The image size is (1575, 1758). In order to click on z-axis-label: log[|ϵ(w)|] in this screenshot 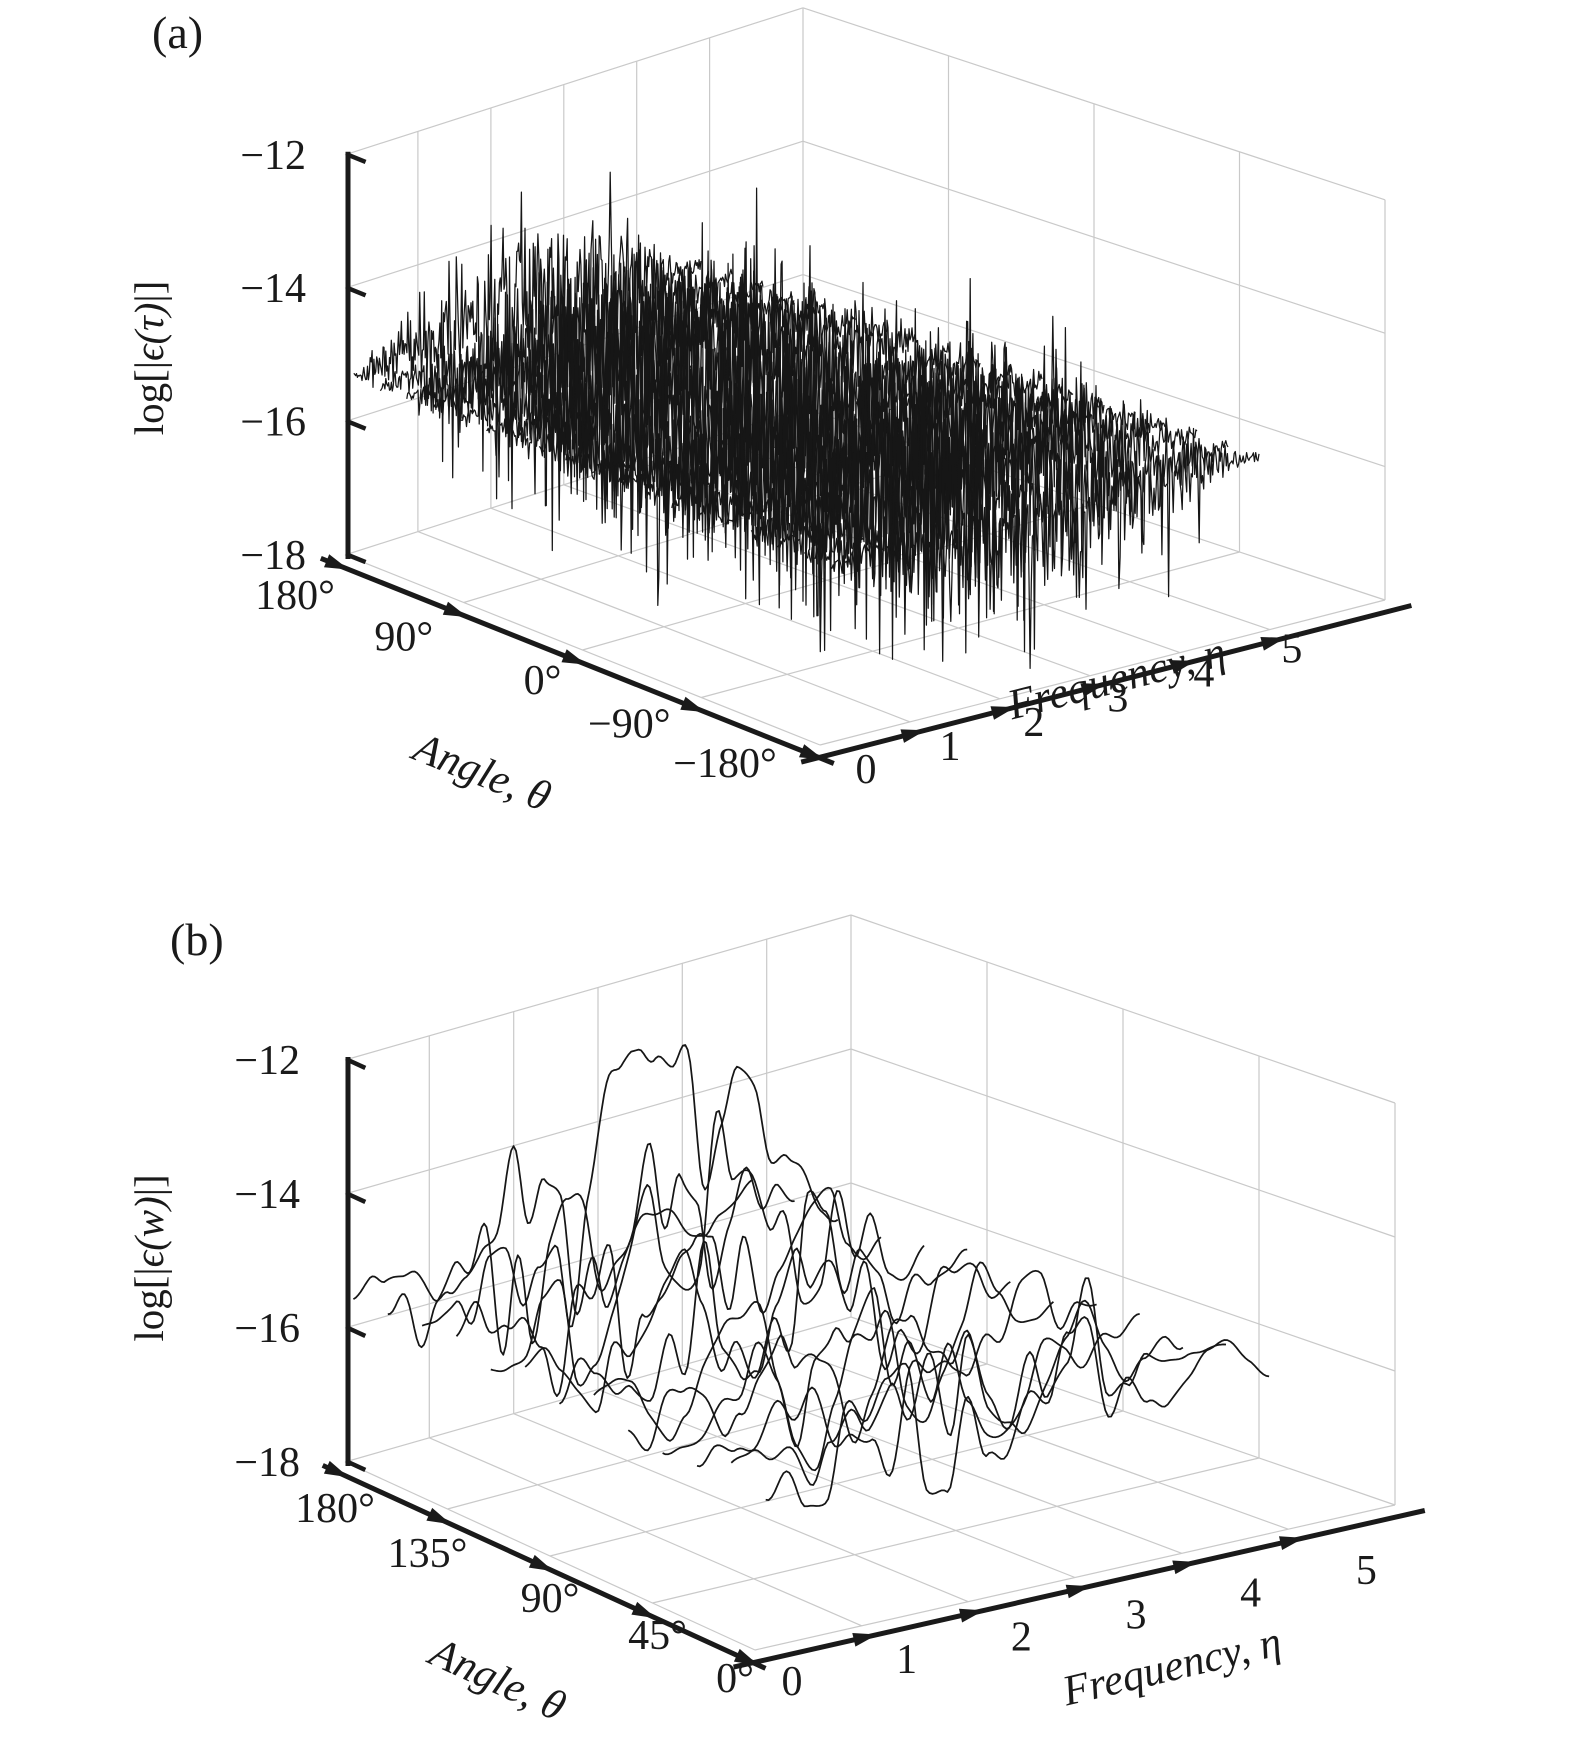, I will do `click(149, 1257)`.